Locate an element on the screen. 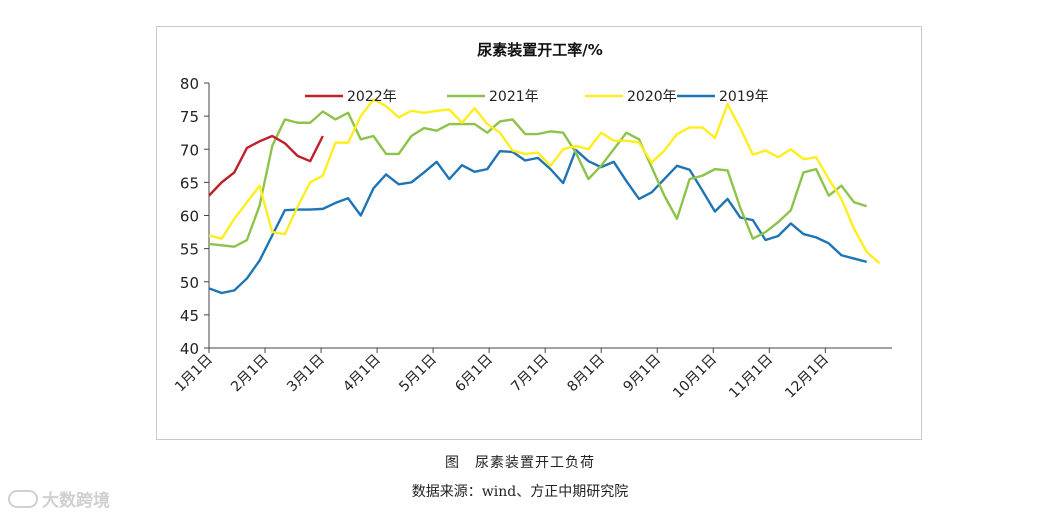 This screenshot has height=520, width=1040. chat-bubble-icon is located at coordinates (23, 498).